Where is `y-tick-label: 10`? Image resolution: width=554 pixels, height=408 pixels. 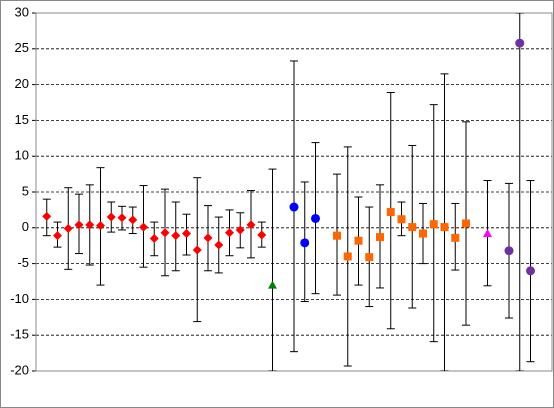
y-tick-label: 10 is located at coordinates (22, 155).